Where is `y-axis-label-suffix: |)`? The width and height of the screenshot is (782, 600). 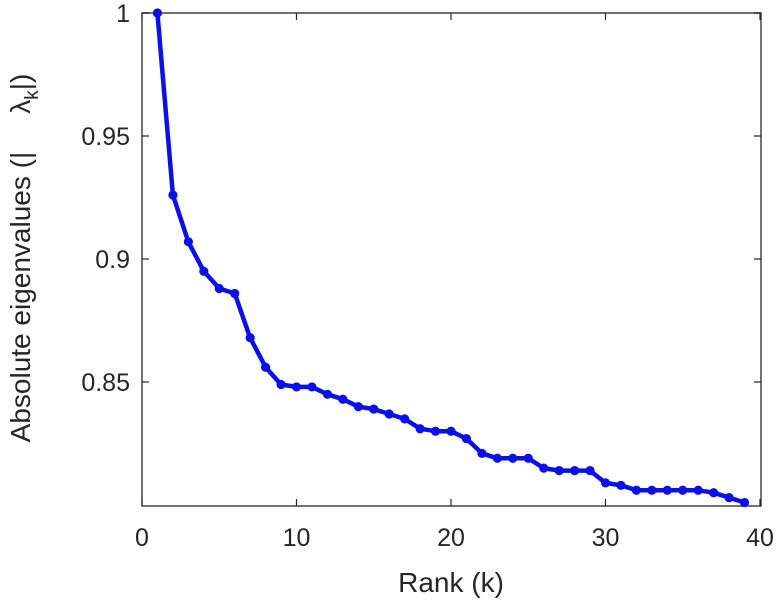 y-axis-label-suffix: |) is located at coordinates (20, 82).